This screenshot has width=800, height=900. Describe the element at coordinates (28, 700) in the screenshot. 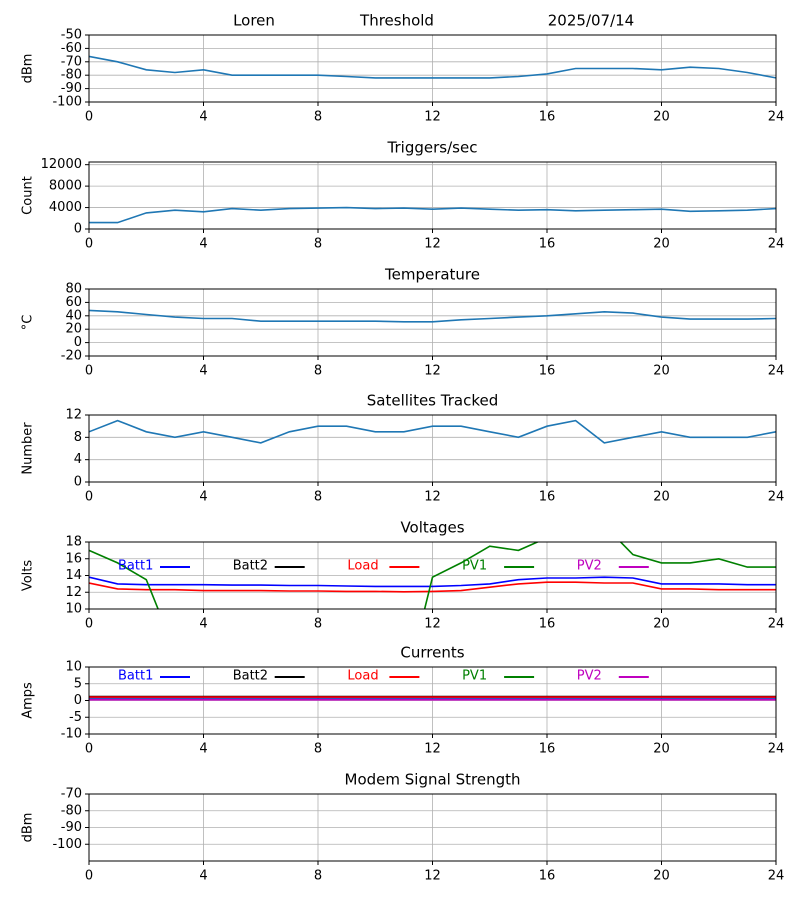

I see `y-axis-label: Amps` at that location.